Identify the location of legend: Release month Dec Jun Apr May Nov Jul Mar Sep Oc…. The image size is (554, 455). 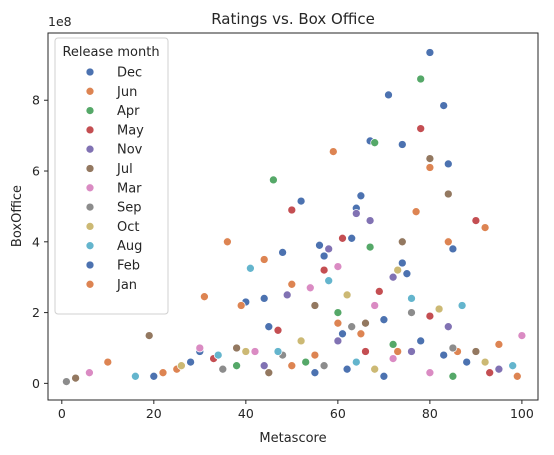
(111, 176).